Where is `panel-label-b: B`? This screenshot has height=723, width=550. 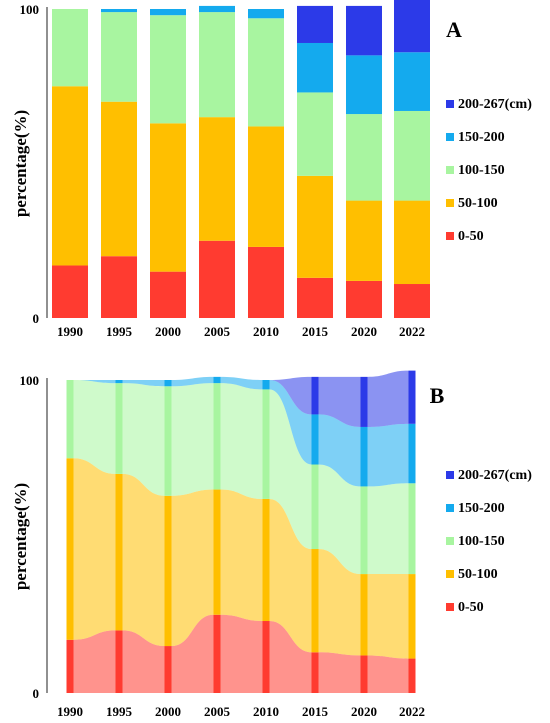 panel-label-b: B is located at coordinates (437, 395).